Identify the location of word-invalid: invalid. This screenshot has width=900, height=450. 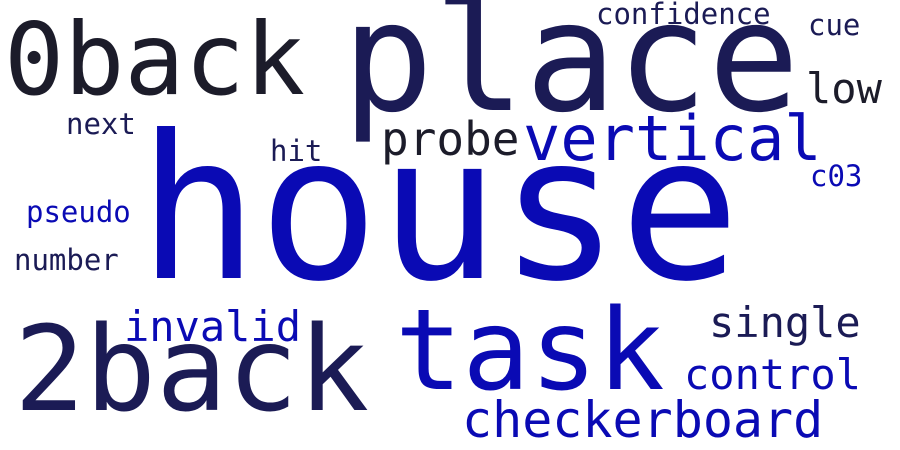
(213, 326).